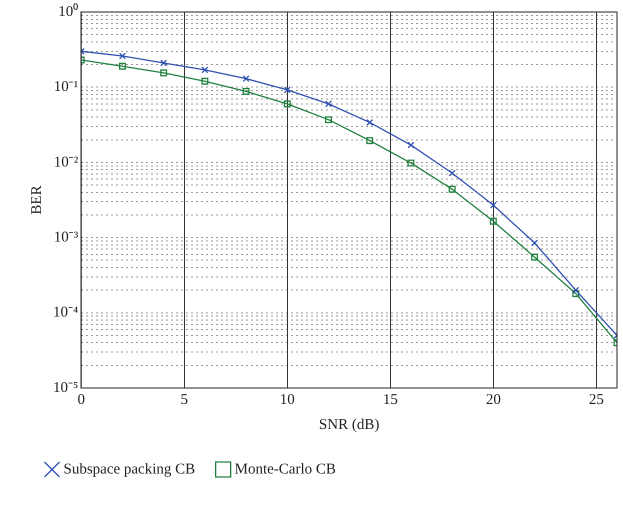 Image resolution: width=623 pixels, height=527 pixels. What do you see at coordinates (36, 200) in the screenshot?
I see `y-axis-title: BER` at bounding box center [36, 200].